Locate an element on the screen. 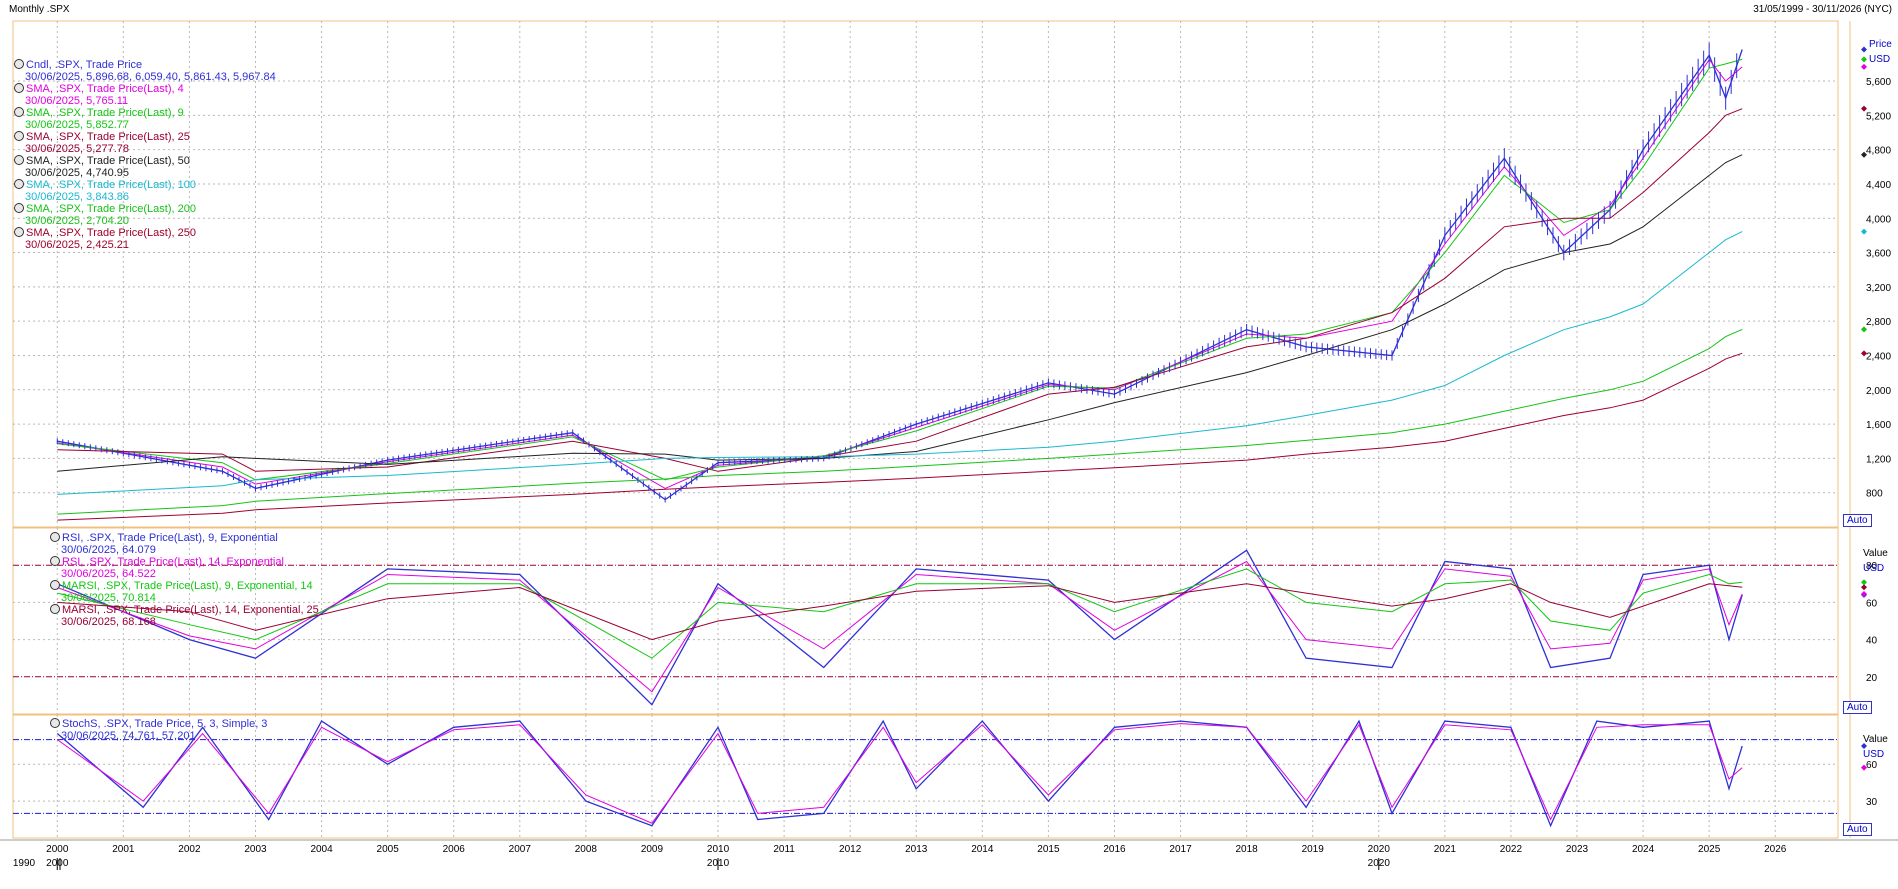 The width and height of the screenshot is (1898, 889). decade-label: 1990 is located at coordinates (24, 863).